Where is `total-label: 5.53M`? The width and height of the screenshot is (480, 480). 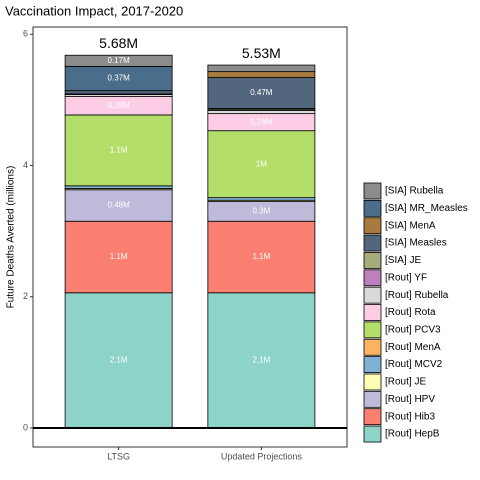 total-label: 5.53M is located at coordinates (261, 53).